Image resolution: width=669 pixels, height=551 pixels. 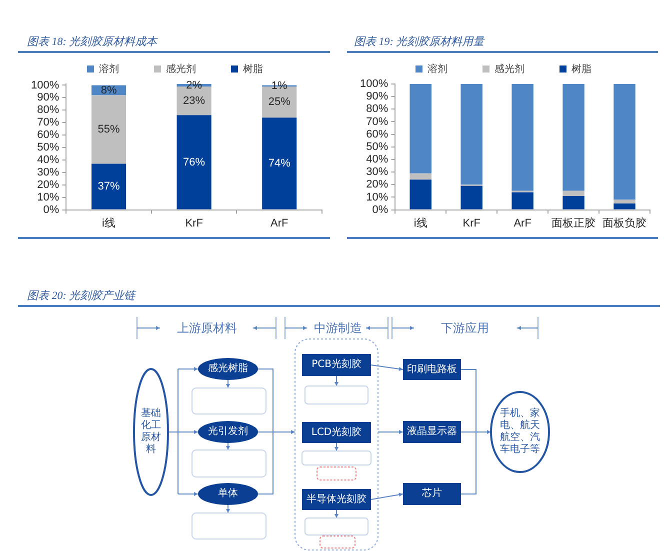 What do you see at coordinates (92, 42) in the screenshot?
I see `chart-title: 图表 18: 光刻胶原材料成本` at bounding box center [92, 42].